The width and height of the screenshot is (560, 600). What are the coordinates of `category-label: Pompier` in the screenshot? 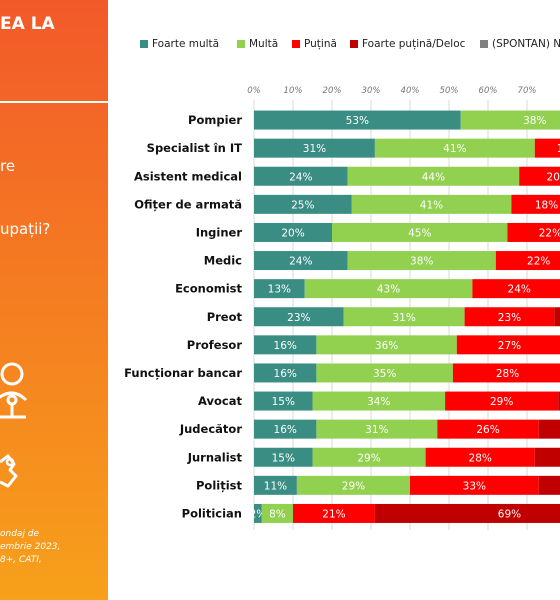 It's located at (215, 120).